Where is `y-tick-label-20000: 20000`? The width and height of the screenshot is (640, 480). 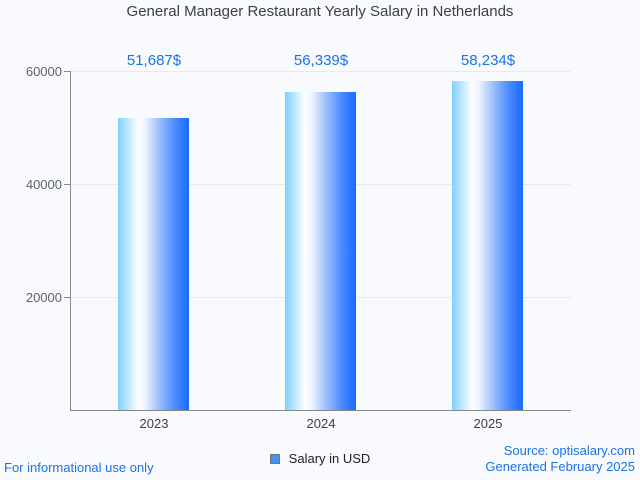
y-tick-label-20000: 20000 is located at coordinates (43, 297).